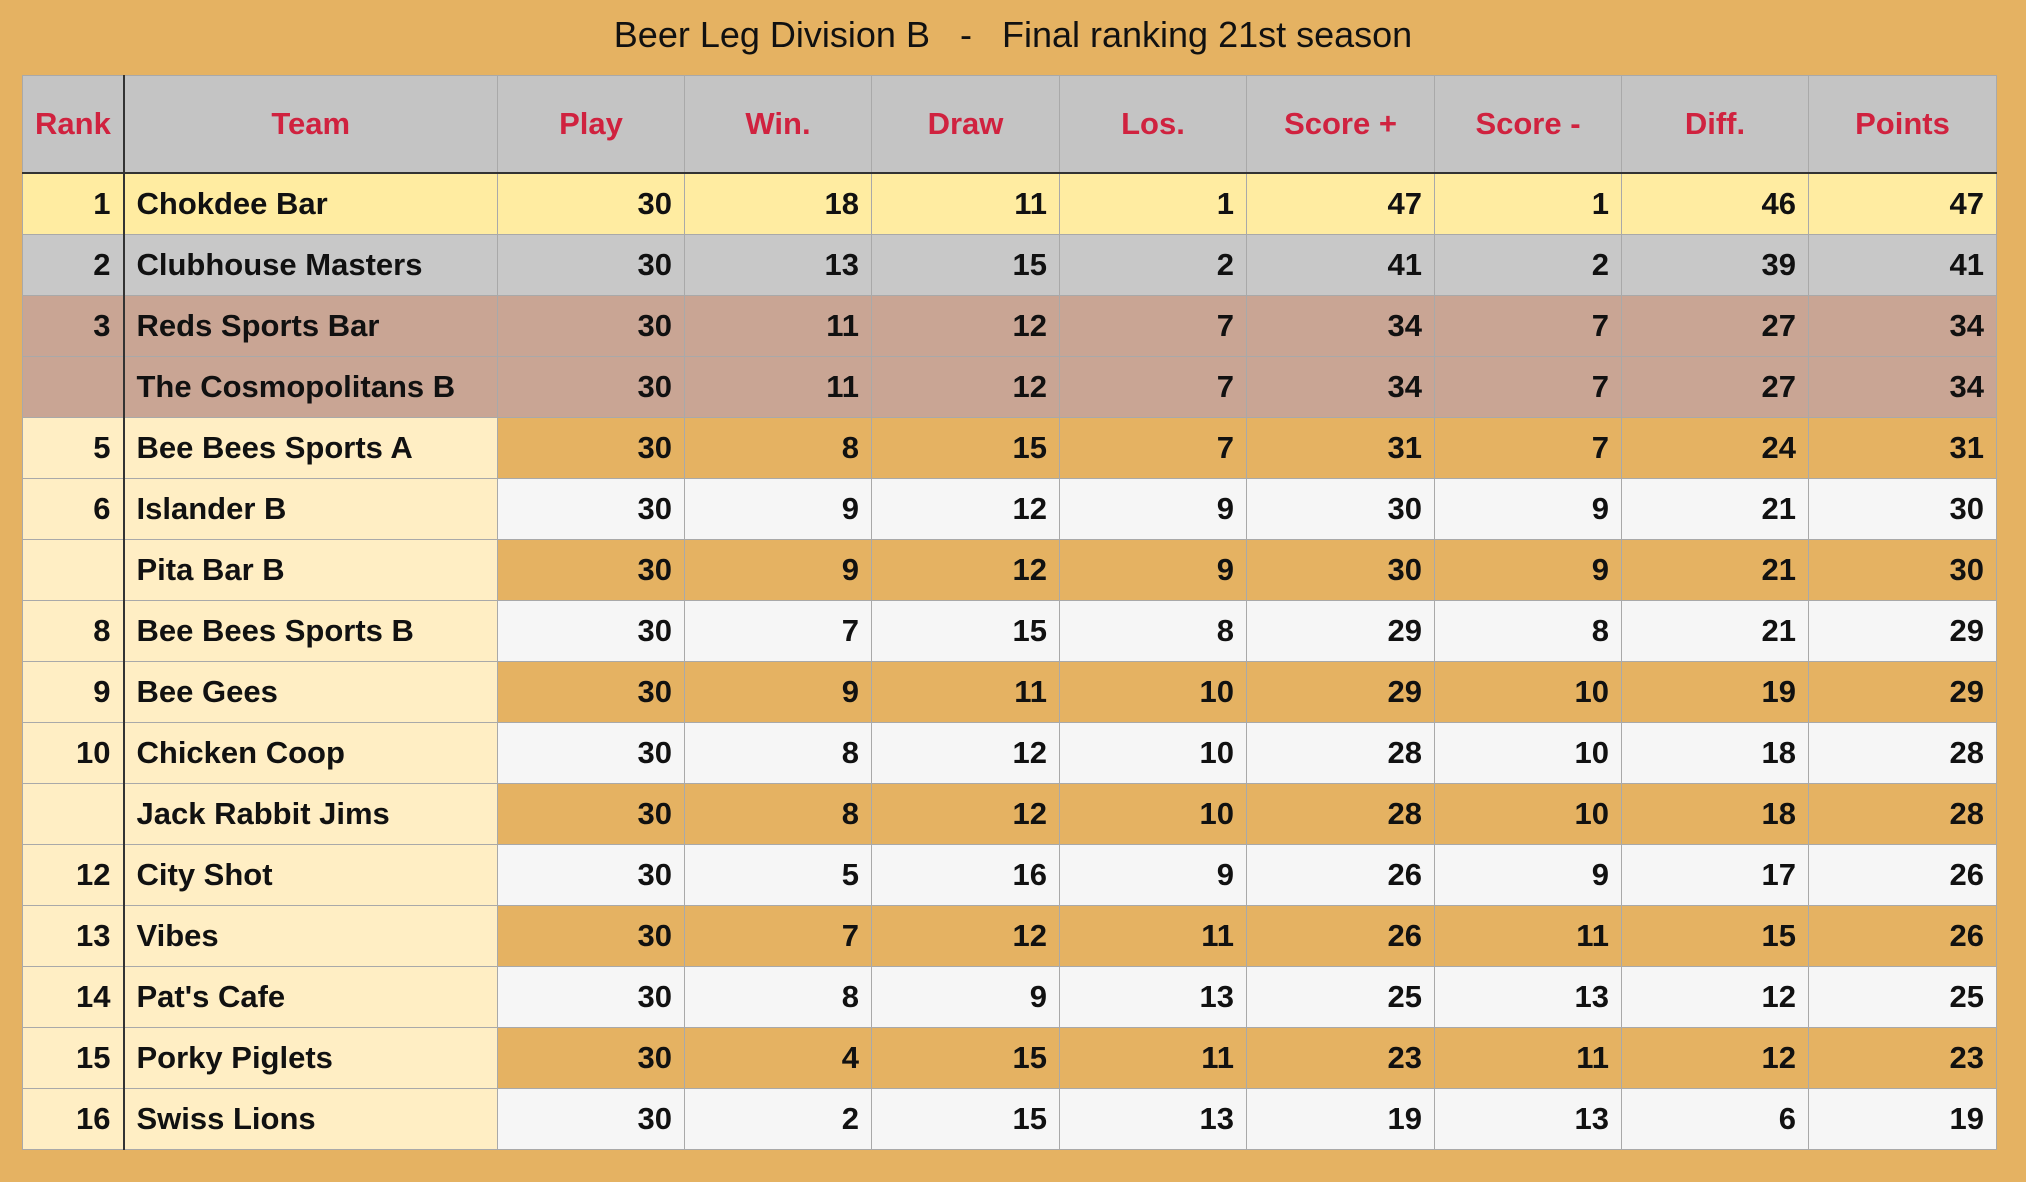 The width and height of the screenshot is (2026, 1182). What do you see at coordinates (73, 997) in the screenshot?
I see `rank-cell: 14` at bounding box center [73, 997].